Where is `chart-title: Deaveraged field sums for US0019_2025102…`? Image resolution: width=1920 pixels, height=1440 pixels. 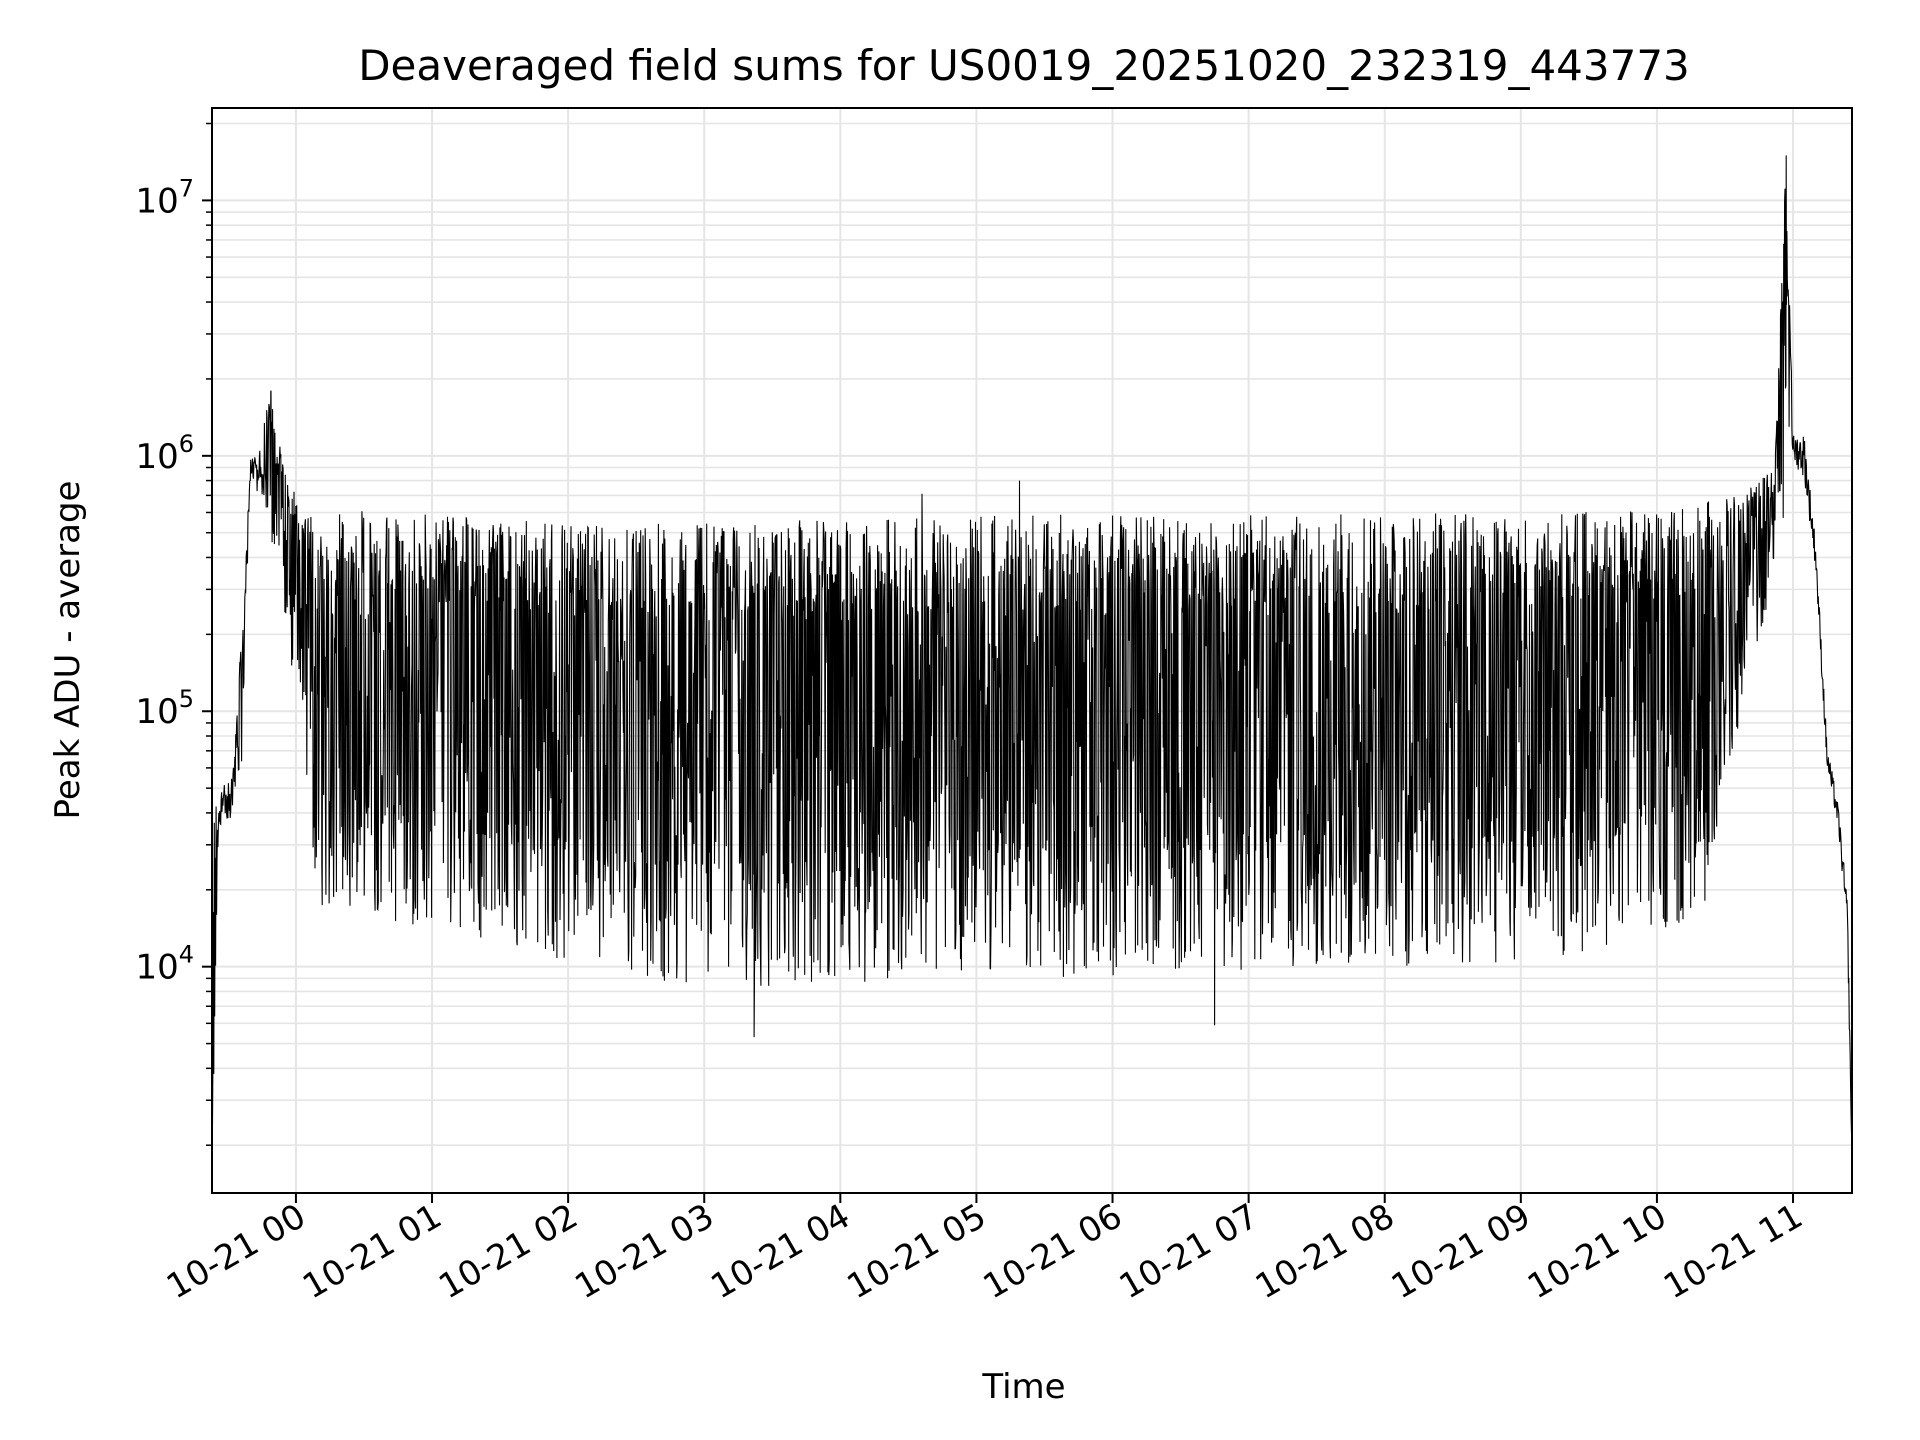 chart-title: Deaveraged field sums for US0019_2025102… is located at coordinates (1024, 65).